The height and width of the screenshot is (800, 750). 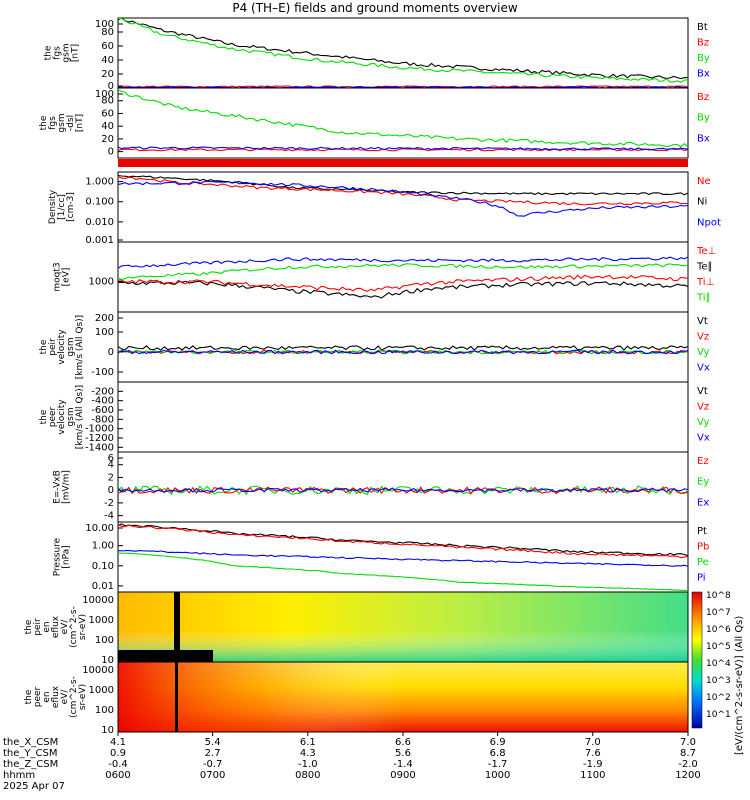 What do you see at coordinates (118, 764) in the screenshot?
I see `x-tick-label: -0.4` at bounding box center [118, 764].